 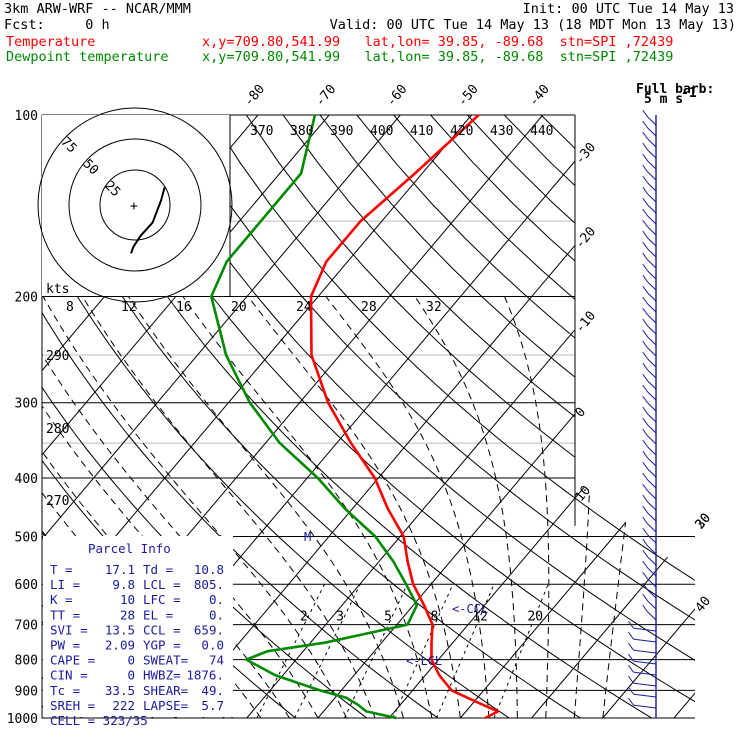 What do you see at coordinates (340, 617) in the screenshot?
I see `mixing-ratio-label: 3` at bounding box center [340, 617].